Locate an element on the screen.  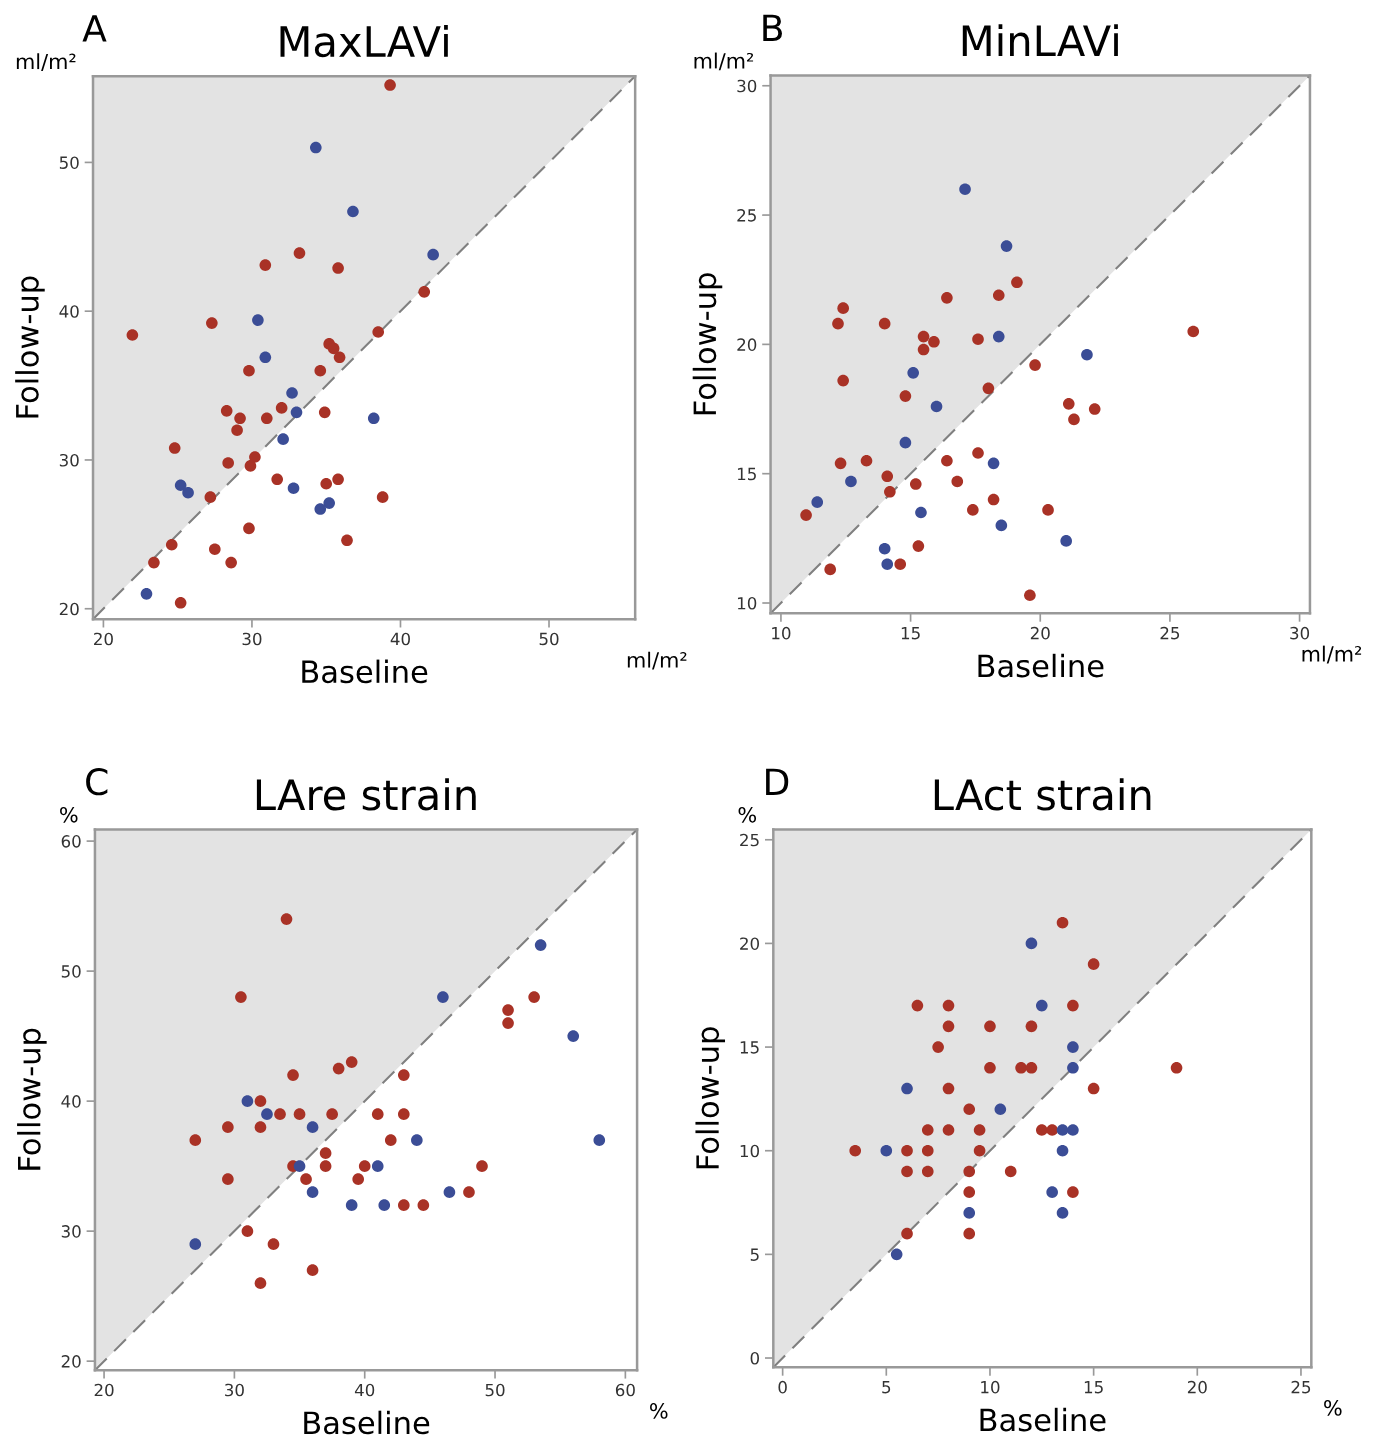
y-tick-label: 50 is located at coordinates (69, 162).